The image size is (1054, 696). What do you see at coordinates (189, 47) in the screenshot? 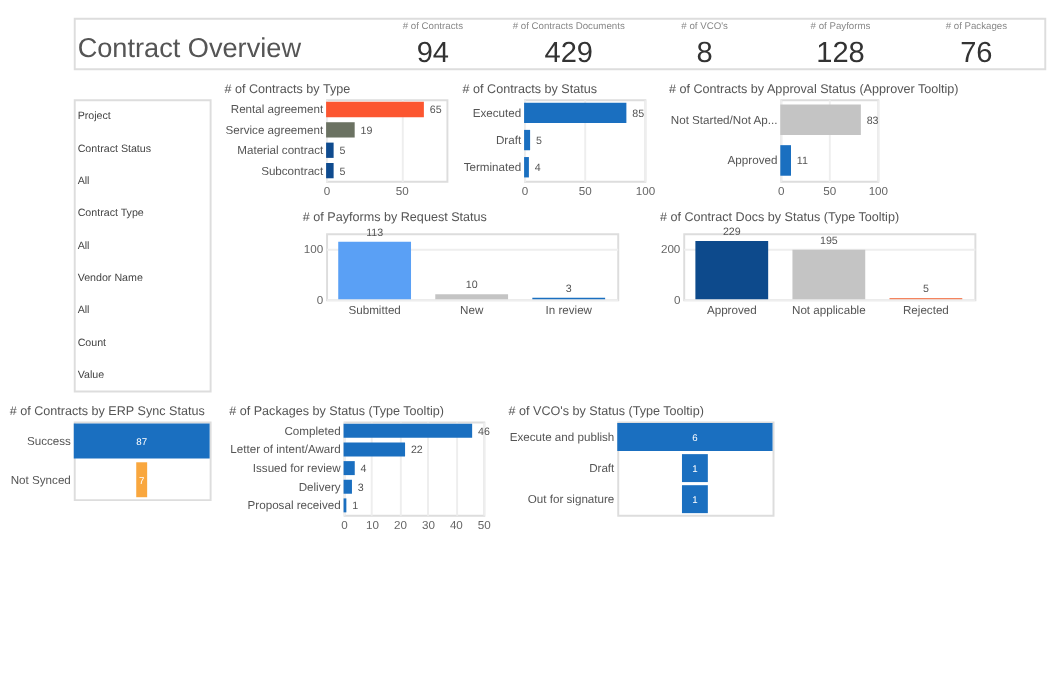
I see `text: Contract Overview` at bounding box center [189, 47].